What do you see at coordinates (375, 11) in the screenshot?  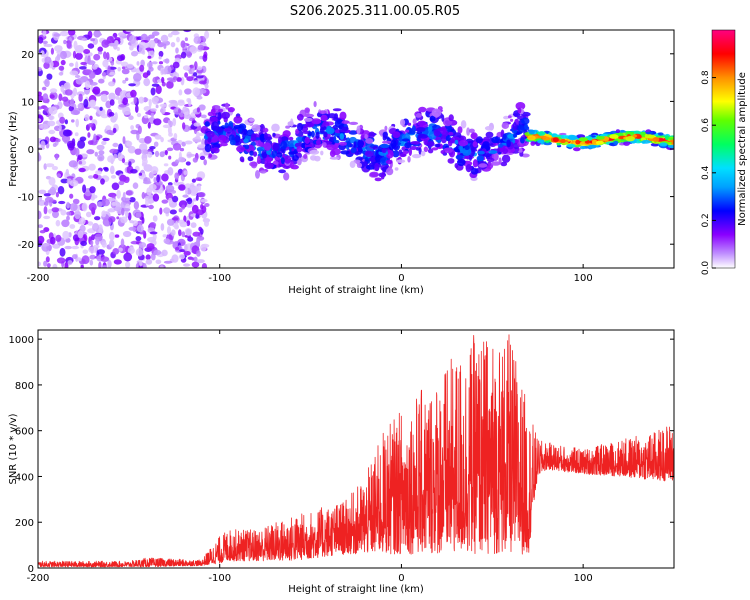 I see `figure-title: S206.2025.311.00.05.R05` at bounding box center [375, 11].